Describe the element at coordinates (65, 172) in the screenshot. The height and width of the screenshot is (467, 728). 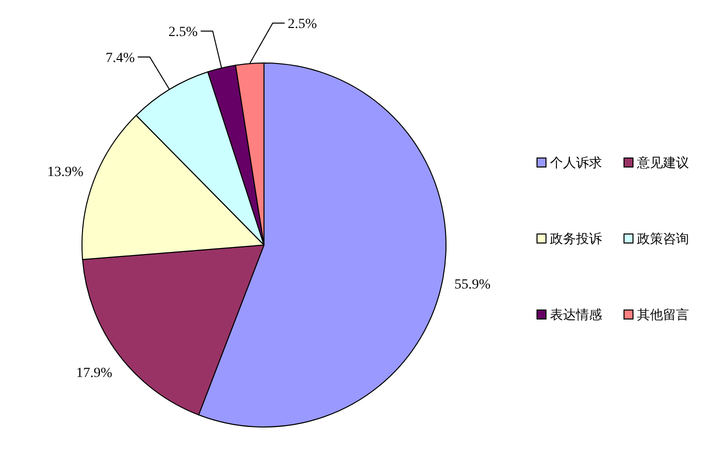
I see `data-label: 13.9%` at that location.